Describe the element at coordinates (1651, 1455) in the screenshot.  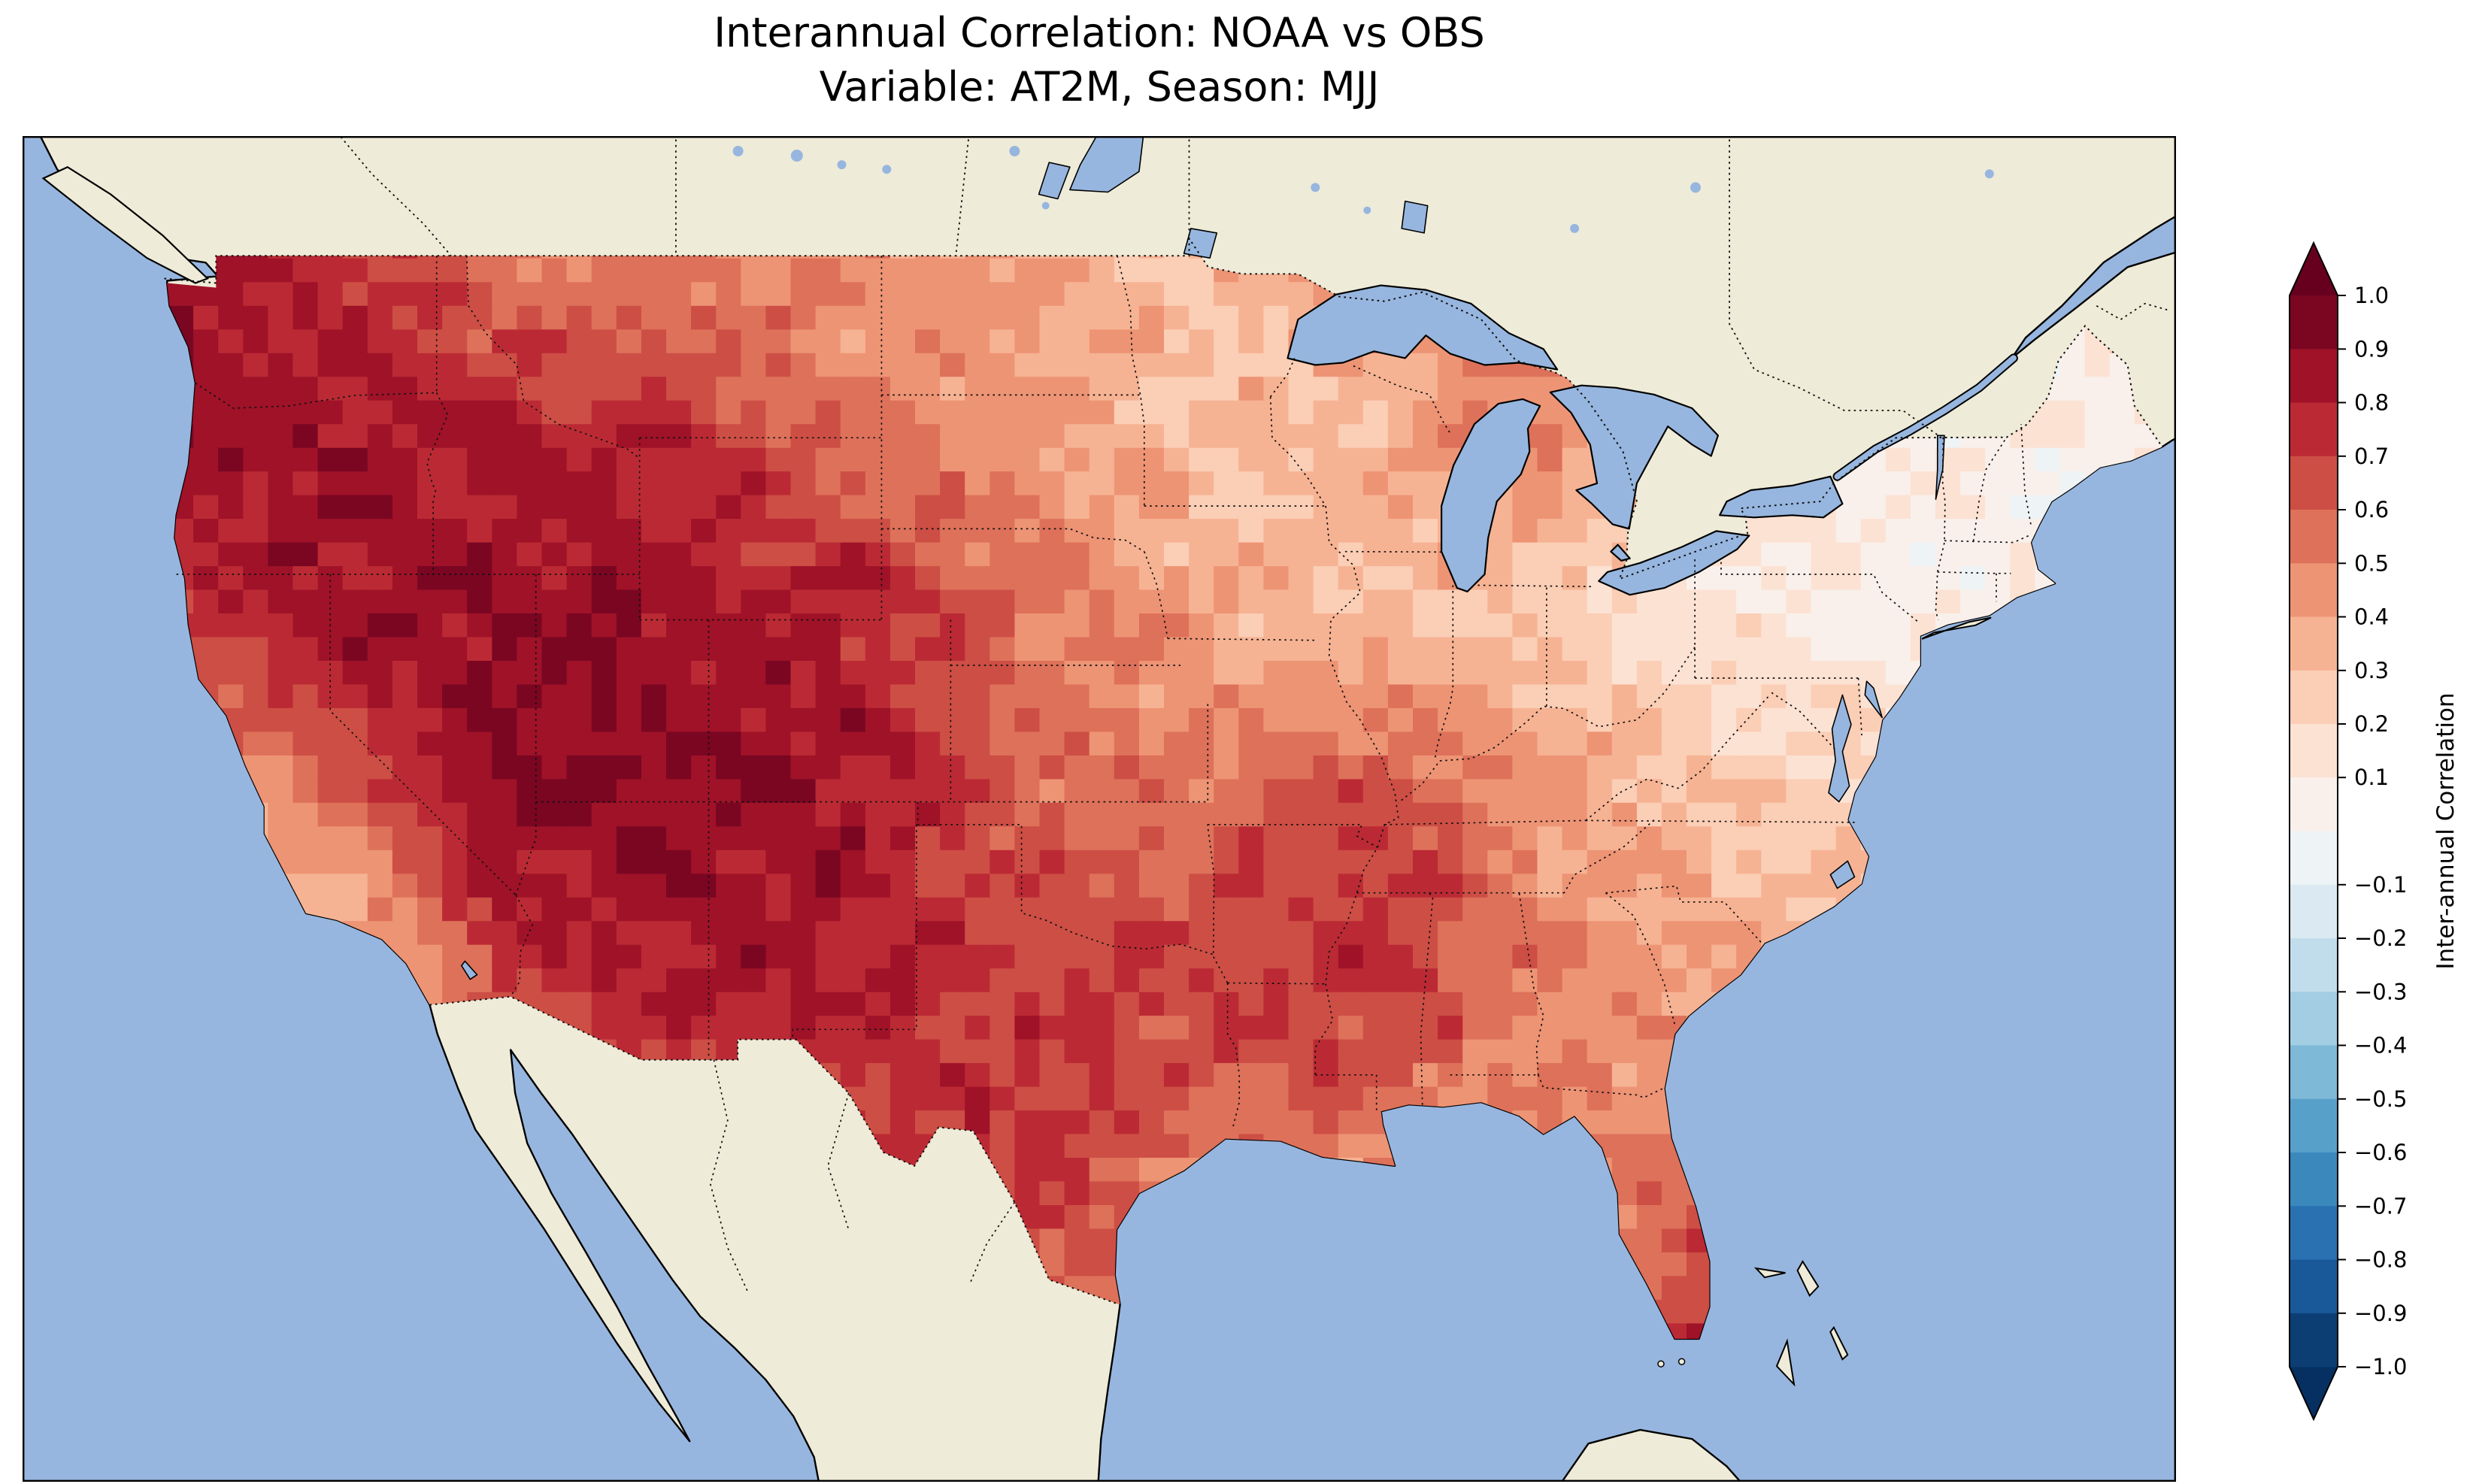
I see `cuba` at that location.